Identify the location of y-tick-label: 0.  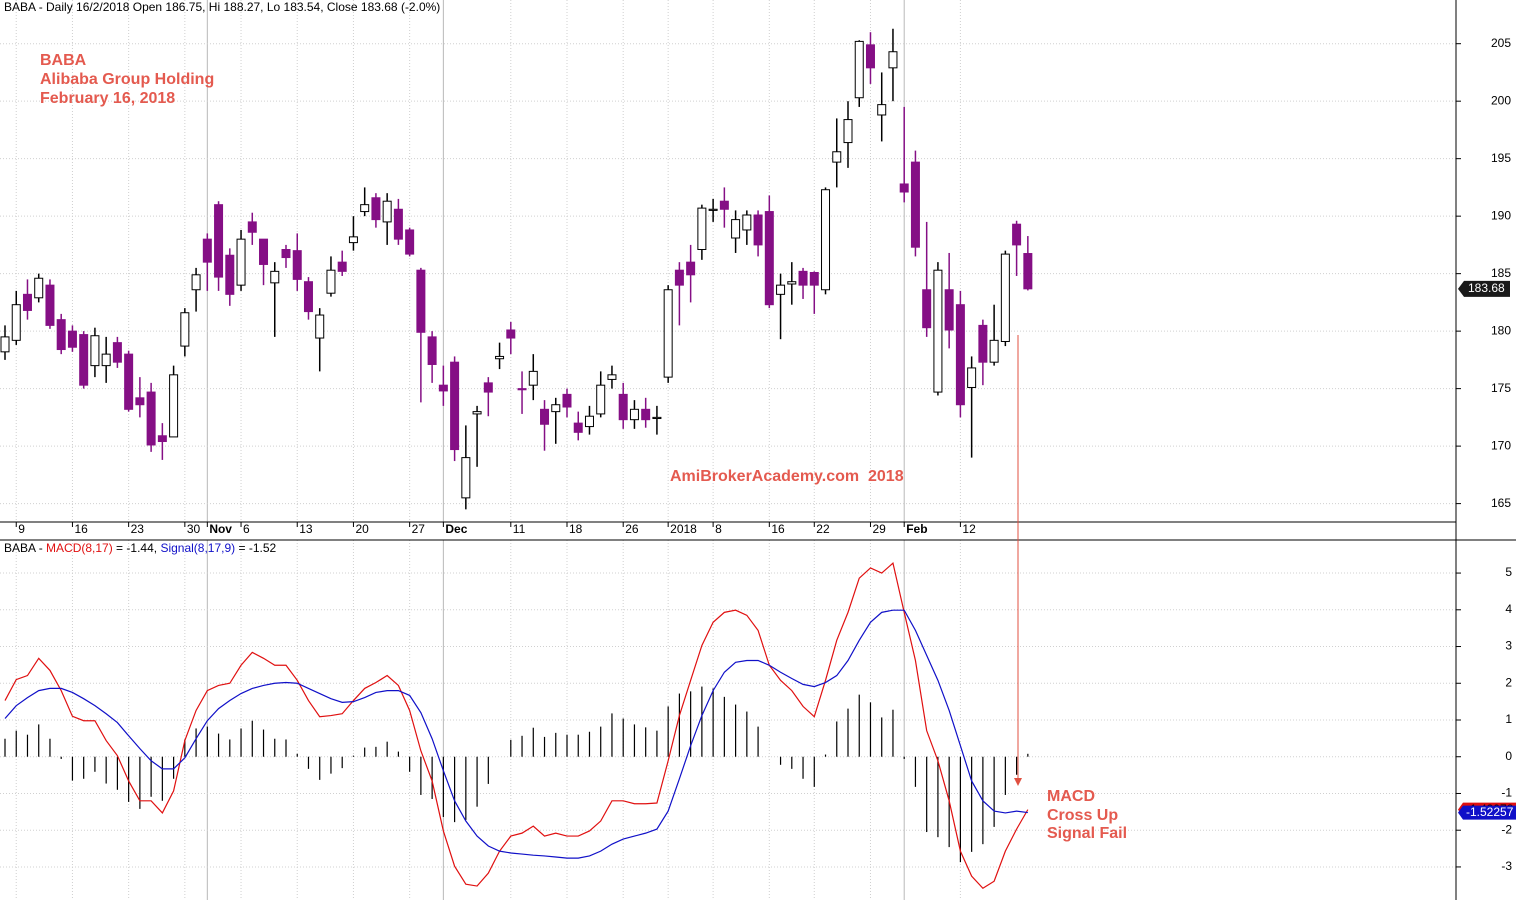
(1508, 756).